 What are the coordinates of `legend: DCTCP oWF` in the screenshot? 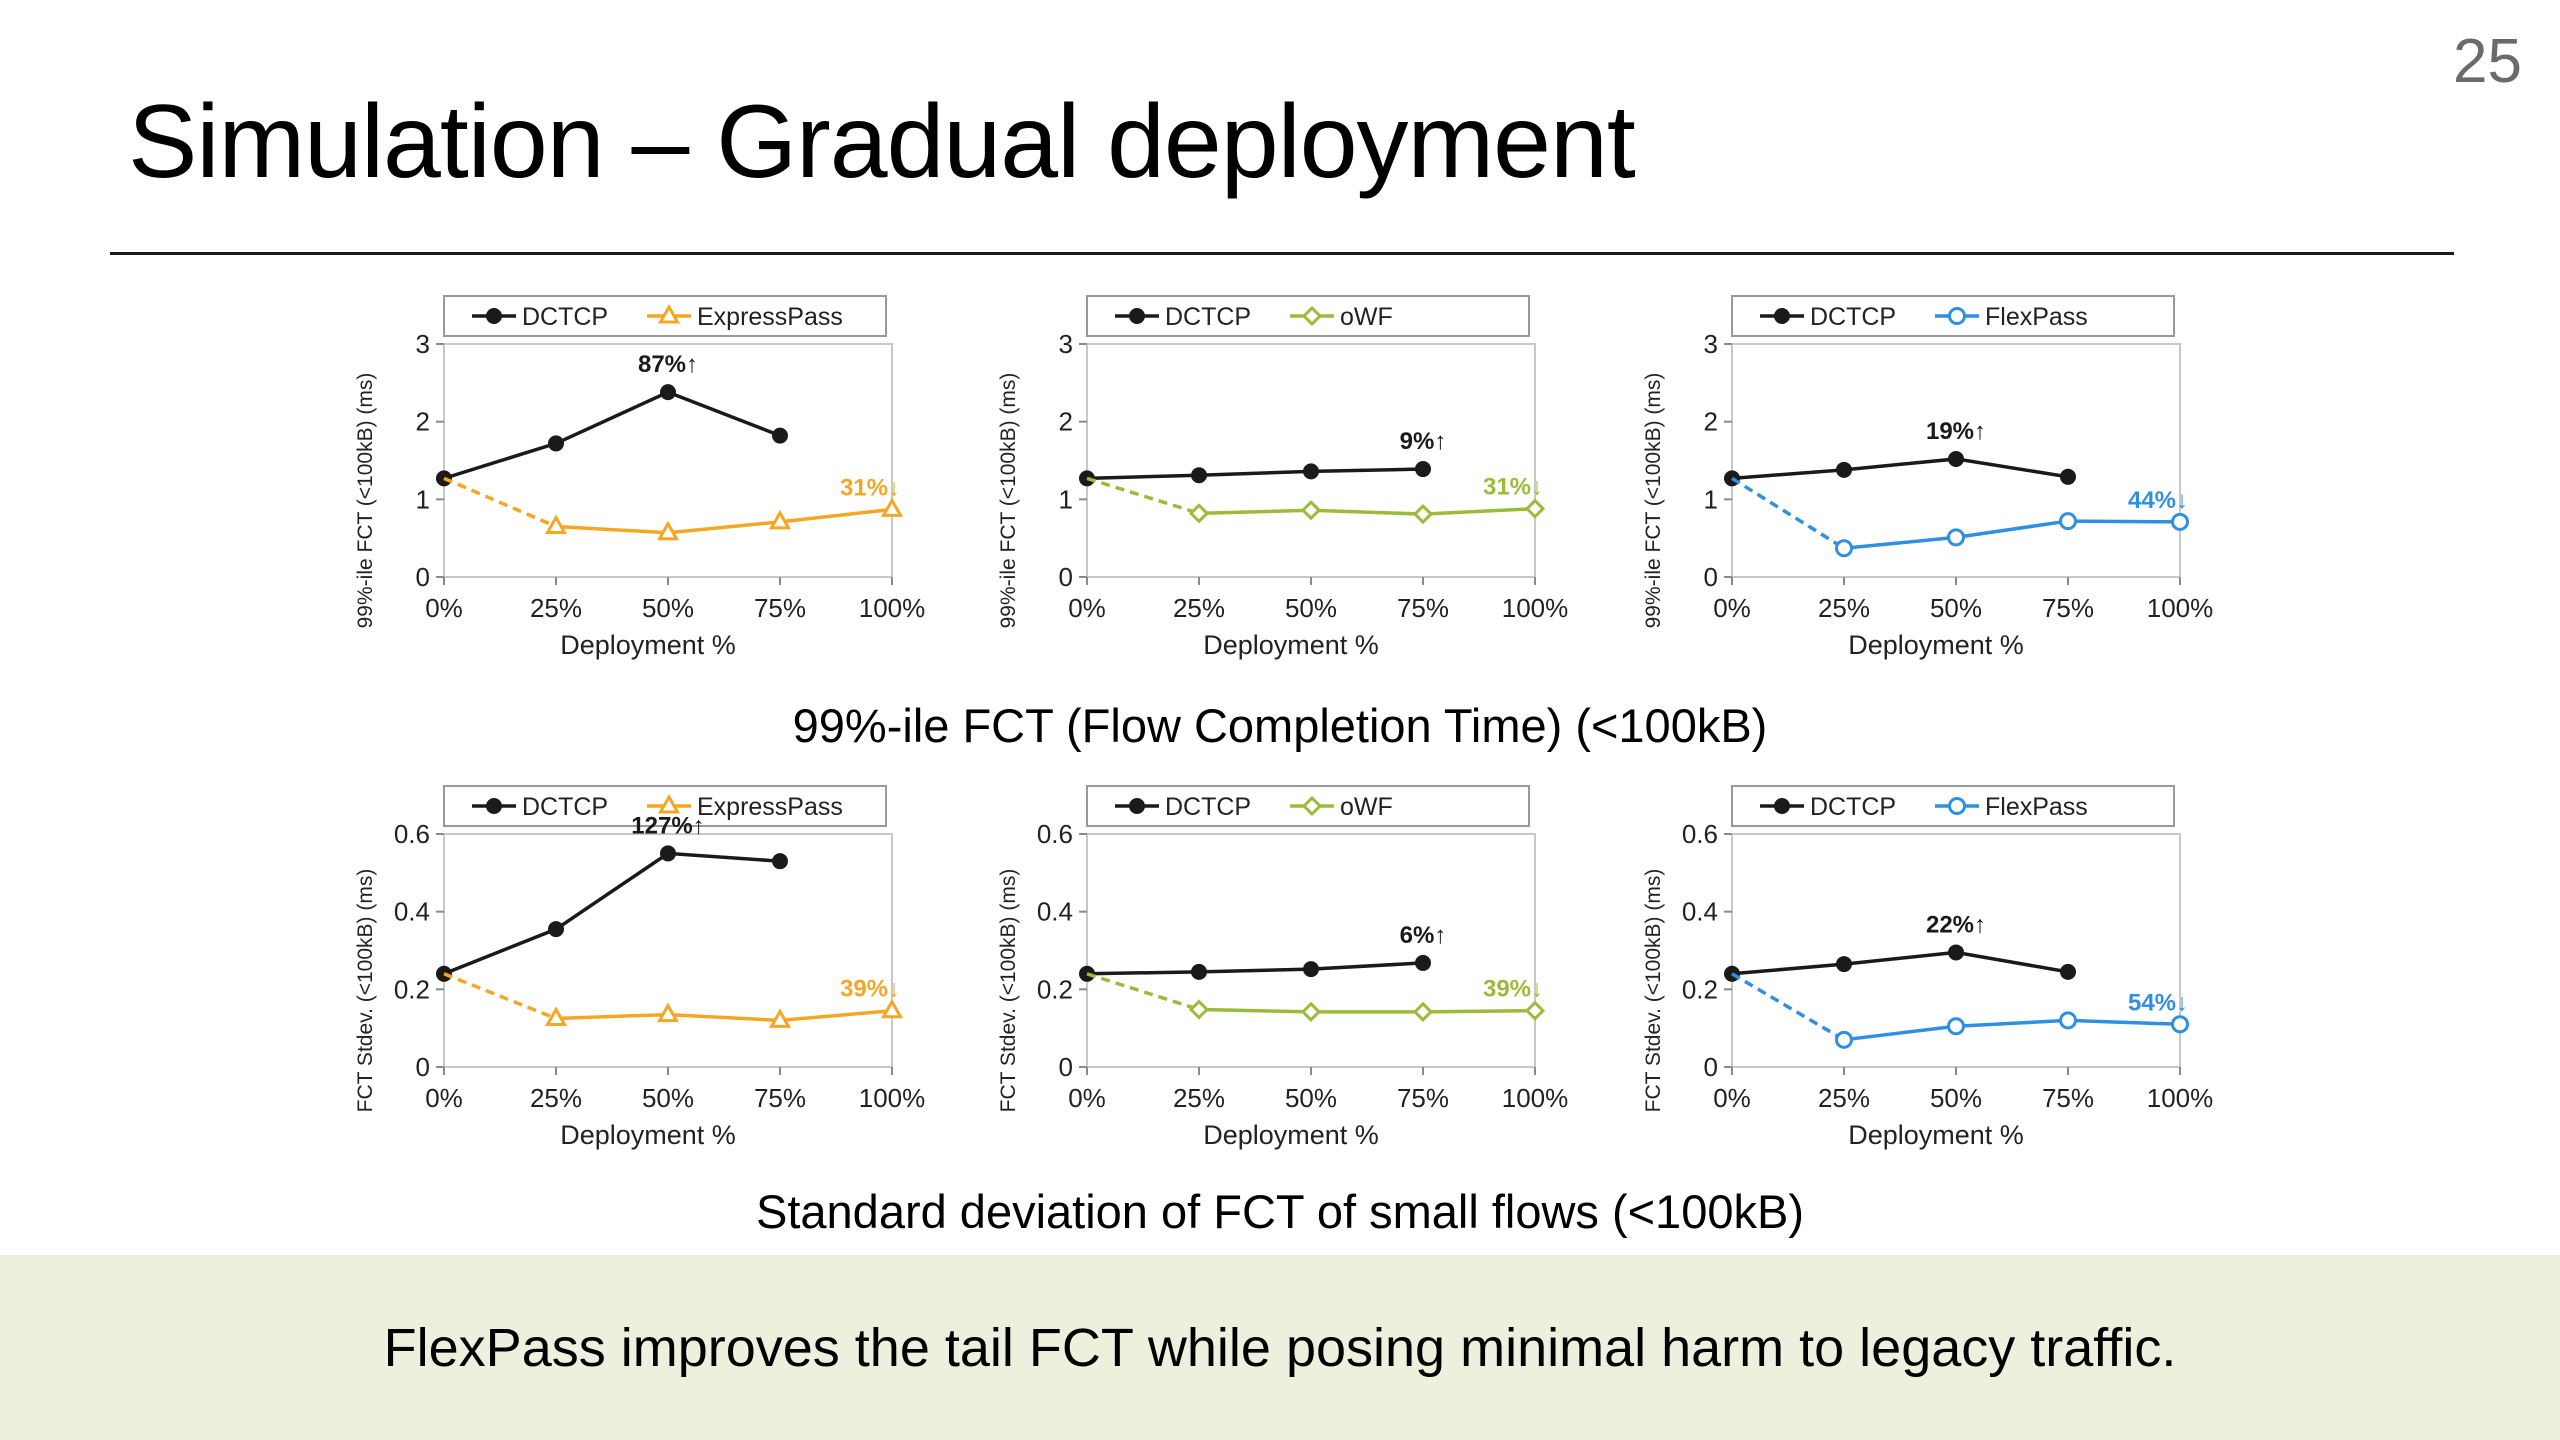 It's located at (1308, 806).